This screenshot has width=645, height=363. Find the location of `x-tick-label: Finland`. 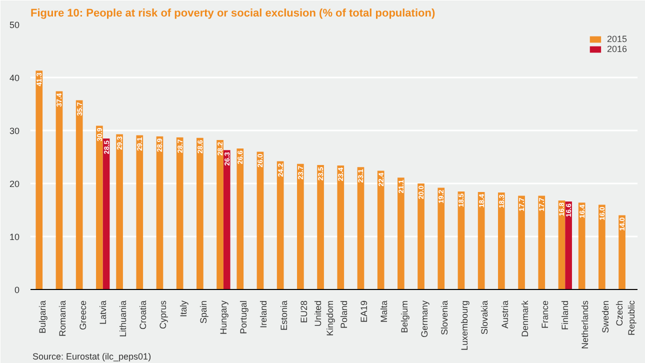

x-tick-label: Finland is located at coordinates (565, 315).